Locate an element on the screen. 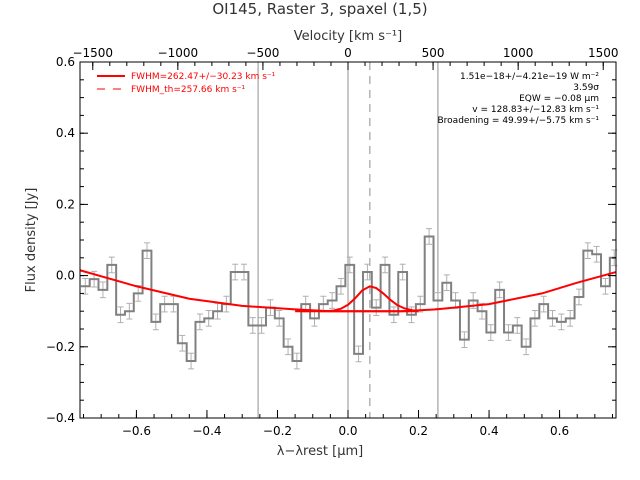  annotation-broadening: Broadening = 49.99+/−5.75 km s⁻¹ is located at coordinates (519, 121).